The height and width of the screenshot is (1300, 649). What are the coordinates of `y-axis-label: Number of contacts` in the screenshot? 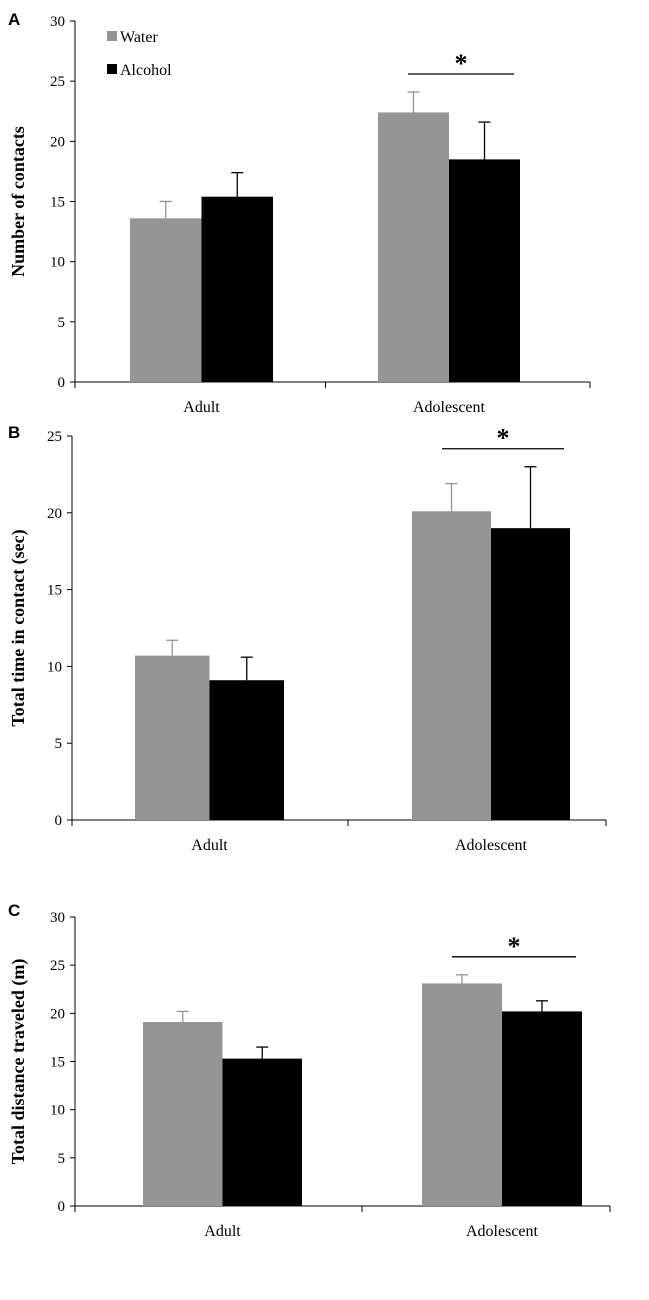 It's located at (18, 201).